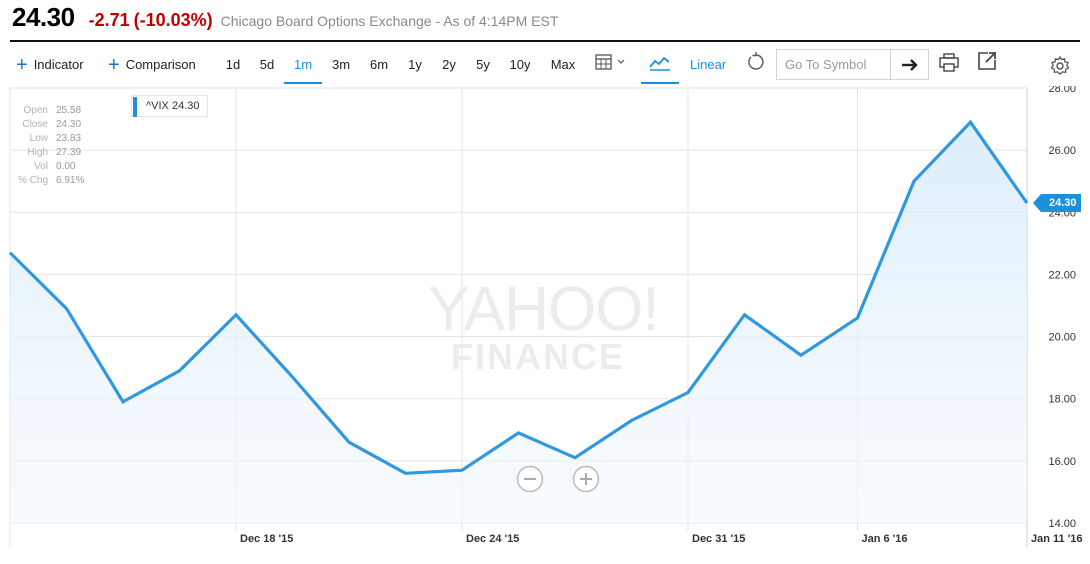 This screenshot has width=1090, height=564. I want to click on ohlc-row: Vol 0.00, so click(65, 167).